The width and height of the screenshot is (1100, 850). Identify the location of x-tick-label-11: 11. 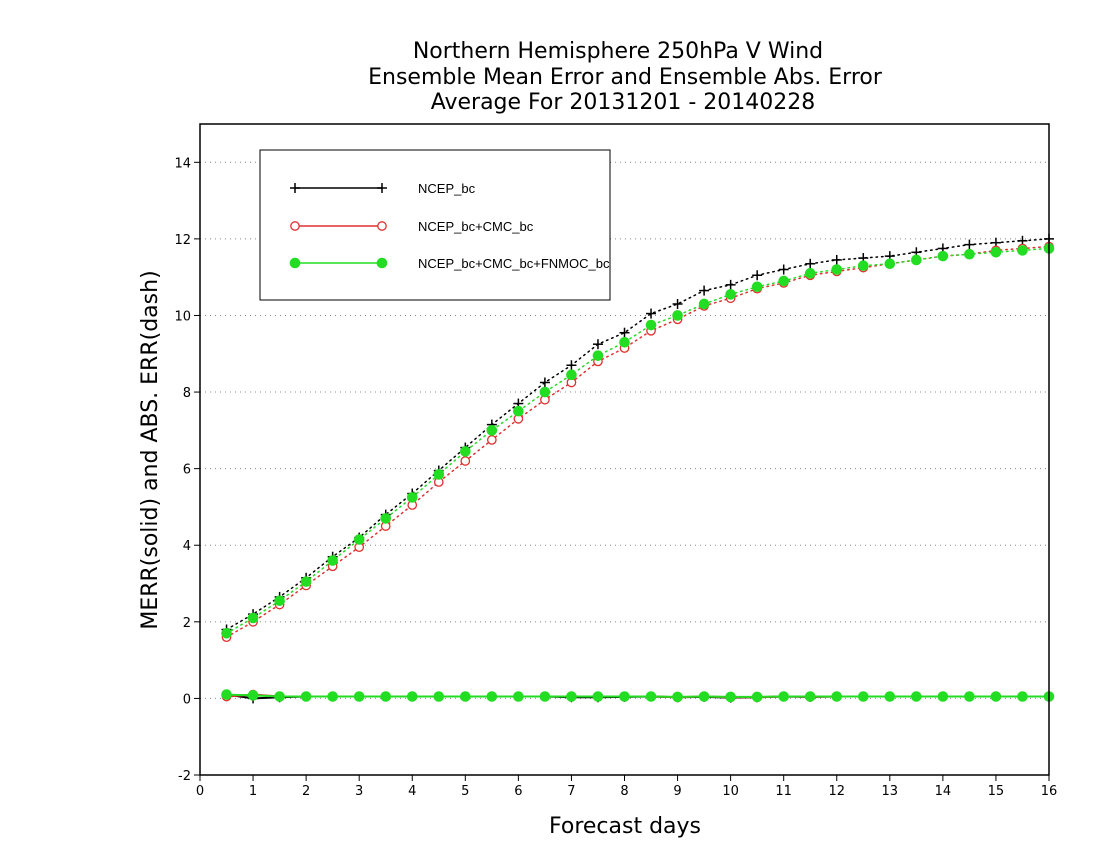
(783, 791).